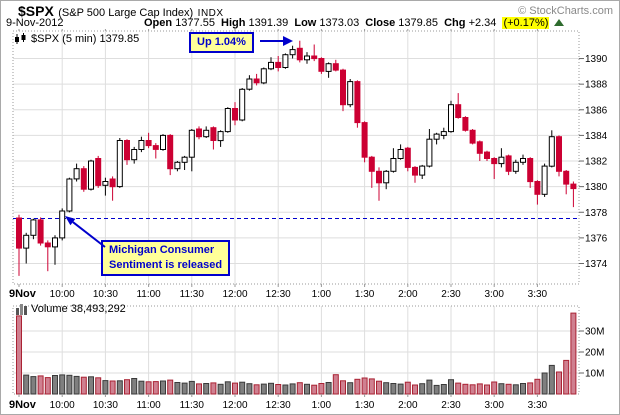 The width and height of the screenshot is (620, 415). Describe the element at coordinates (166, 265) in the screenshot. I see `annotation-michigan-line2: Sentiment is released` at that location.